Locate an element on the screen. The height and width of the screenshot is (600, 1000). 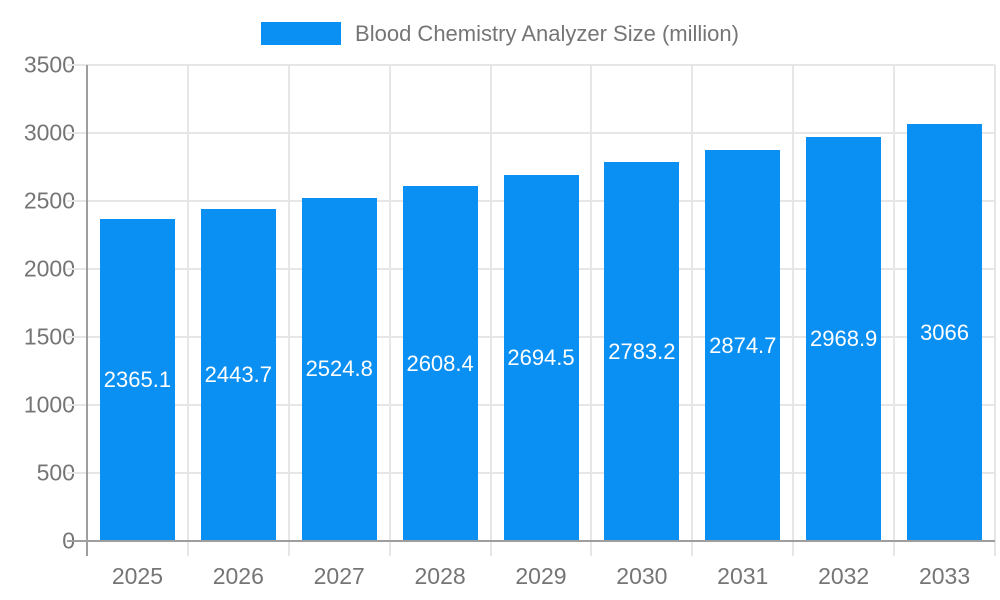
y-axis-line is located at coordinates (87, 310).